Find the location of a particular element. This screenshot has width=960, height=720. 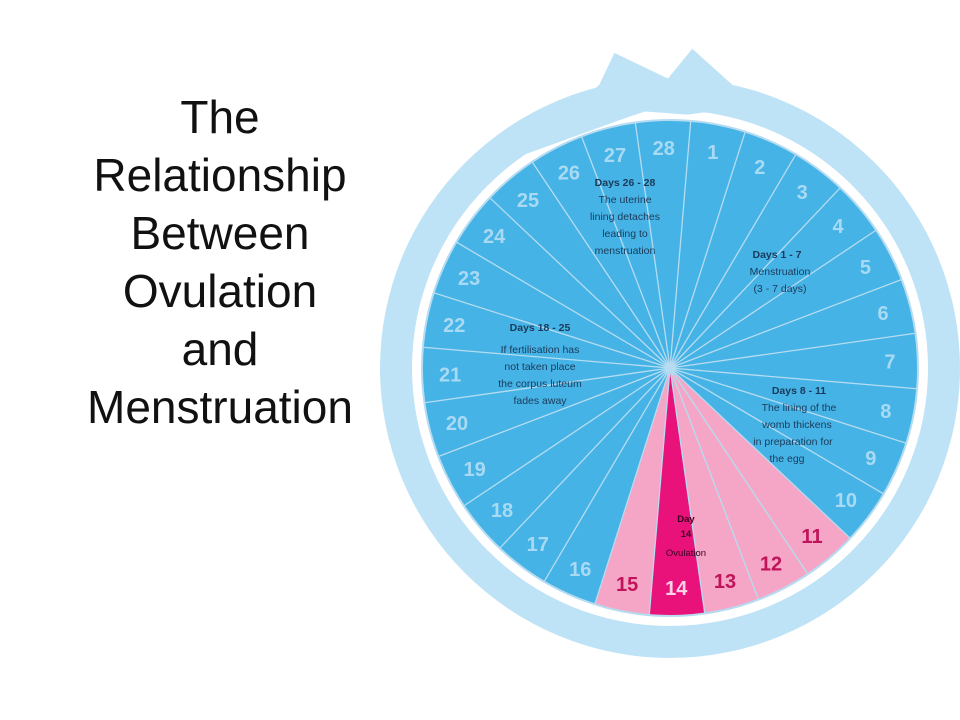

day-number: 24 is located at coordinates (494, 237).